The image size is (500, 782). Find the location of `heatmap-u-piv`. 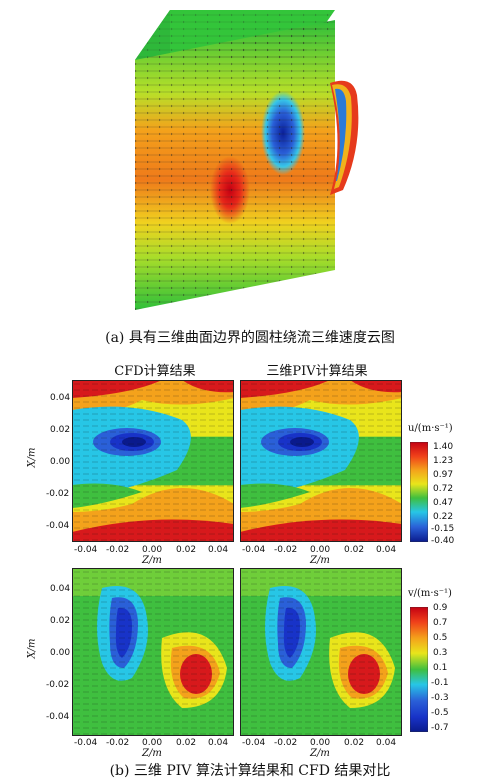

heatmap-u-piv is located at coordinates (321, 461).